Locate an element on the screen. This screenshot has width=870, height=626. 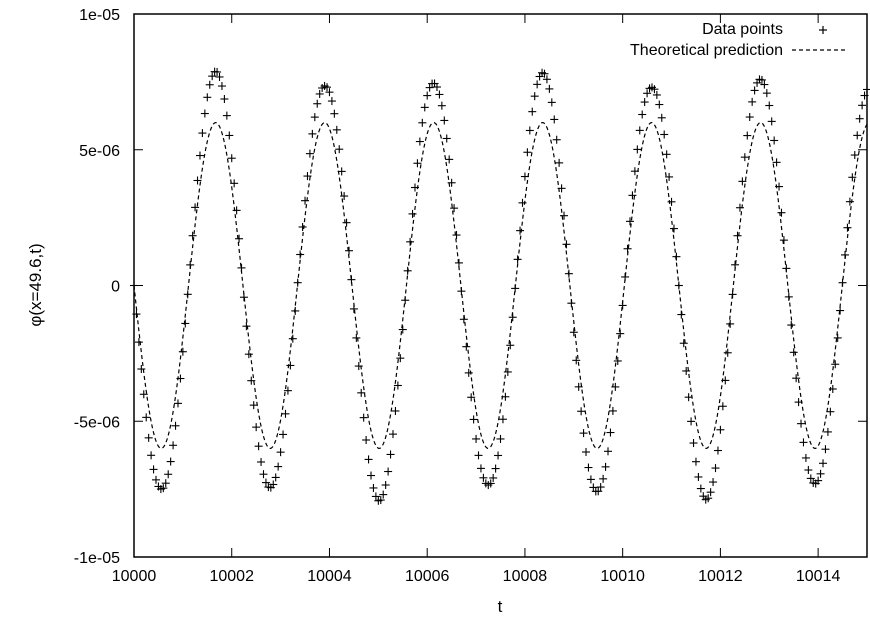
x-tick-label: 10006 is located at coordinates (427, 576).